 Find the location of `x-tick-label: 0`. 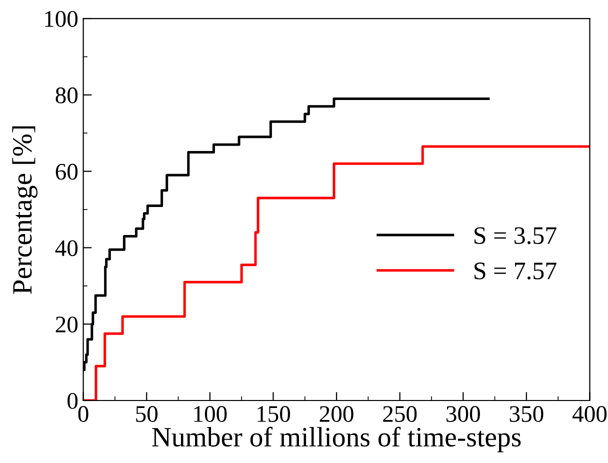

x-tick-label: 0 is located at coordinates (83, 414).